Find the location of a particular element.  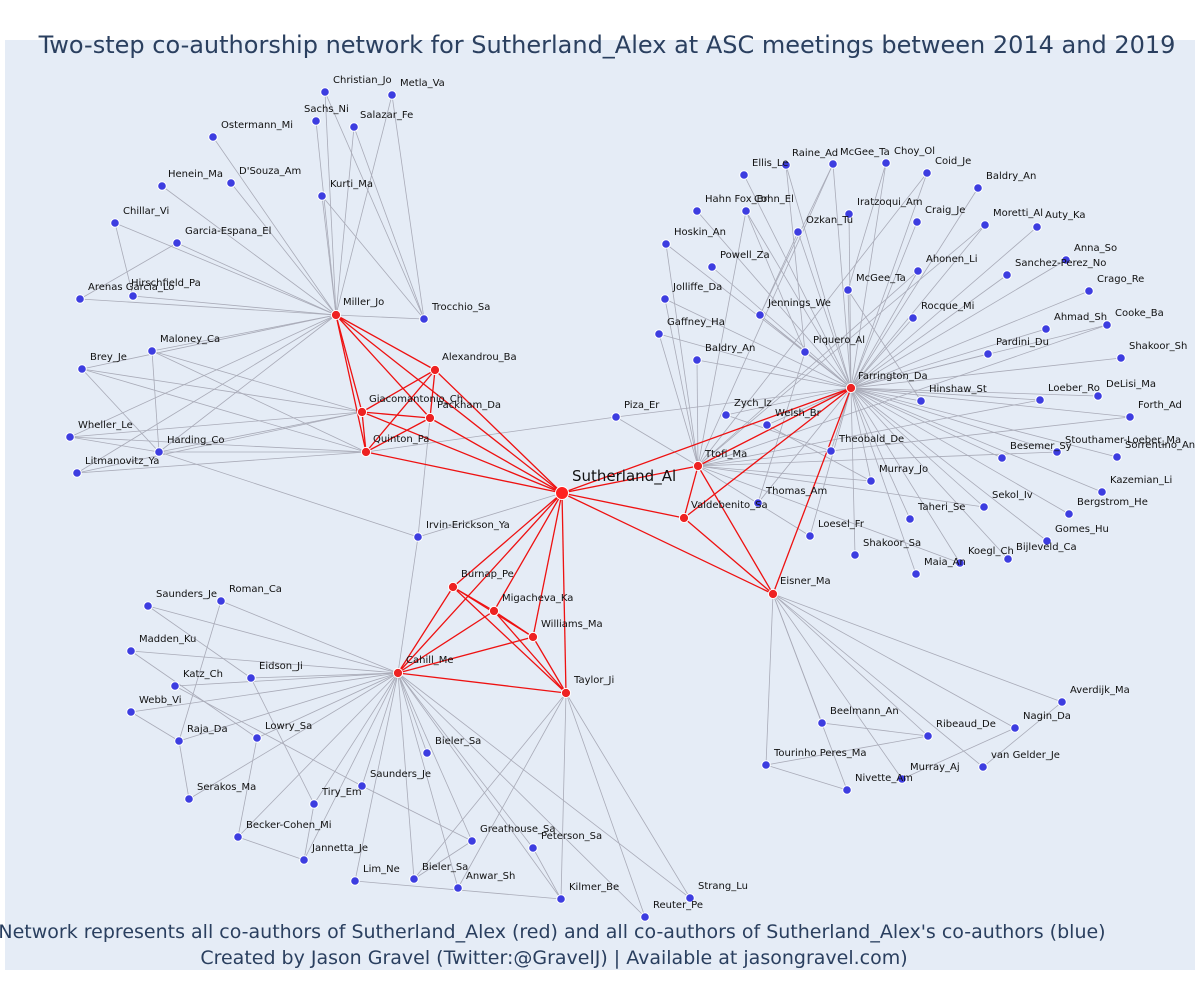

node-label: Lim_Ne is located at coordinates (381, 869).